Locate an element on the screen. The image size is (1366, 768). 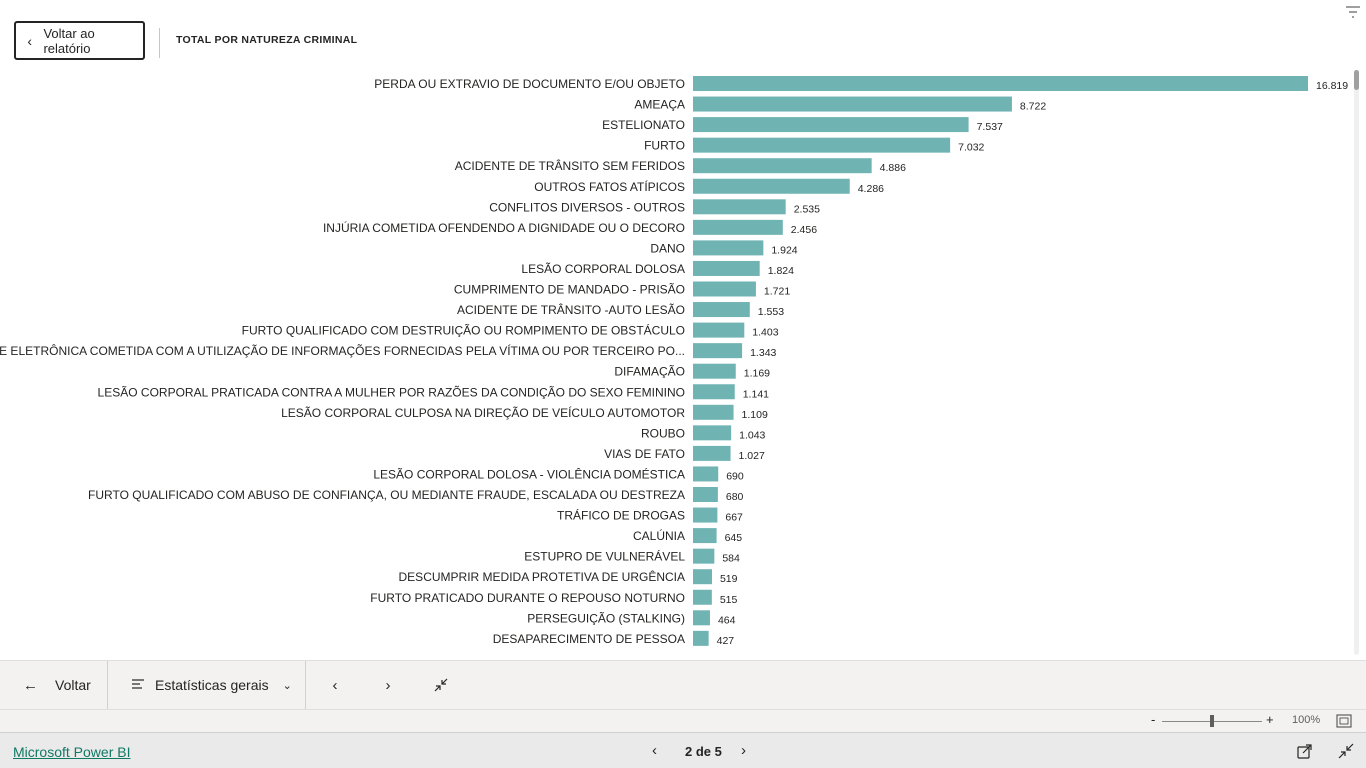
collapse-button is located at coordinates (441, 685).